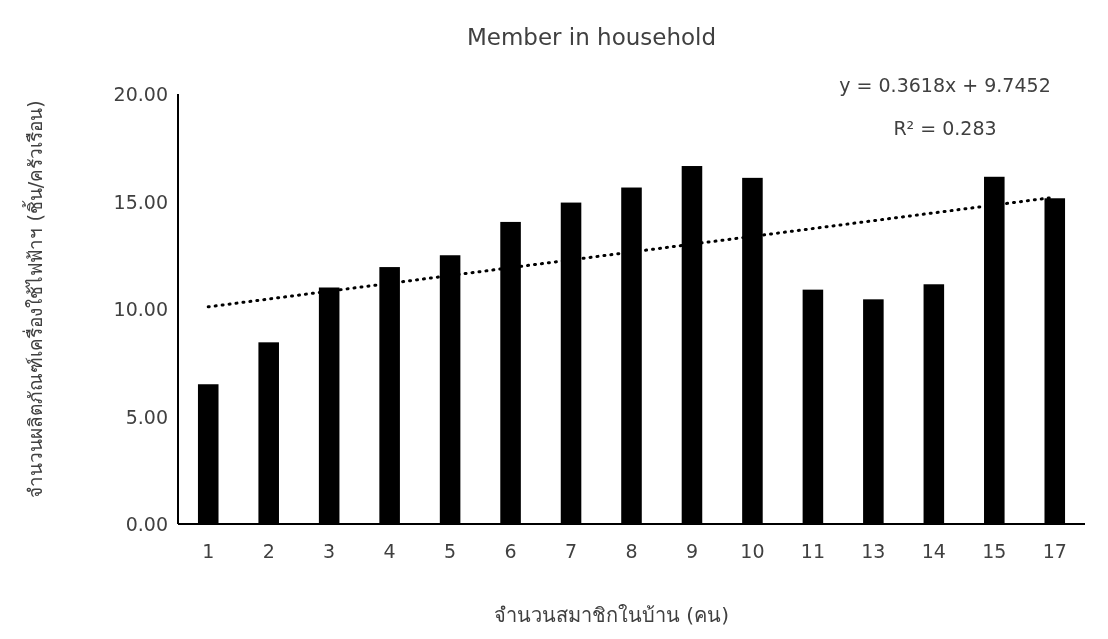 The height and width of the screenshot is (639, 1108). Describe the element at coordinates (812, 551) in the screenshot. I see `x-tick-label: 11` at that location.